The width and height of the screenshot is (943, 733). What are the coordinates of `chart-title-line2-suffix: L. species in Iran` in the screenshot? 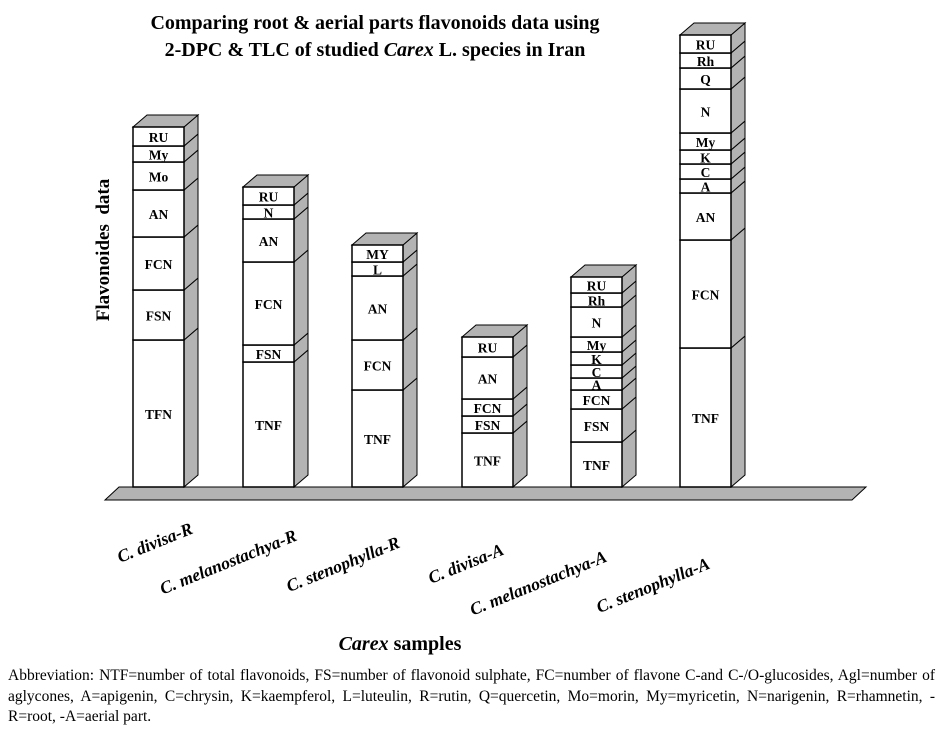 It's located at (509, 50).